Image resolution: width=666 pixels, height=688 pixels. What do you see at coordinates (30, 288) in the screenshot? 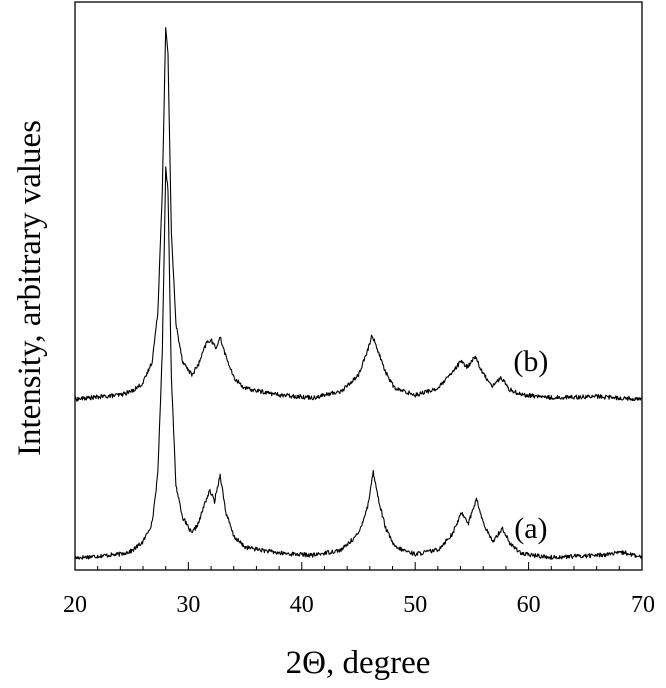
I see `y-axis-title: Intensity, arbitrary values` at bounding box center [30, 288].